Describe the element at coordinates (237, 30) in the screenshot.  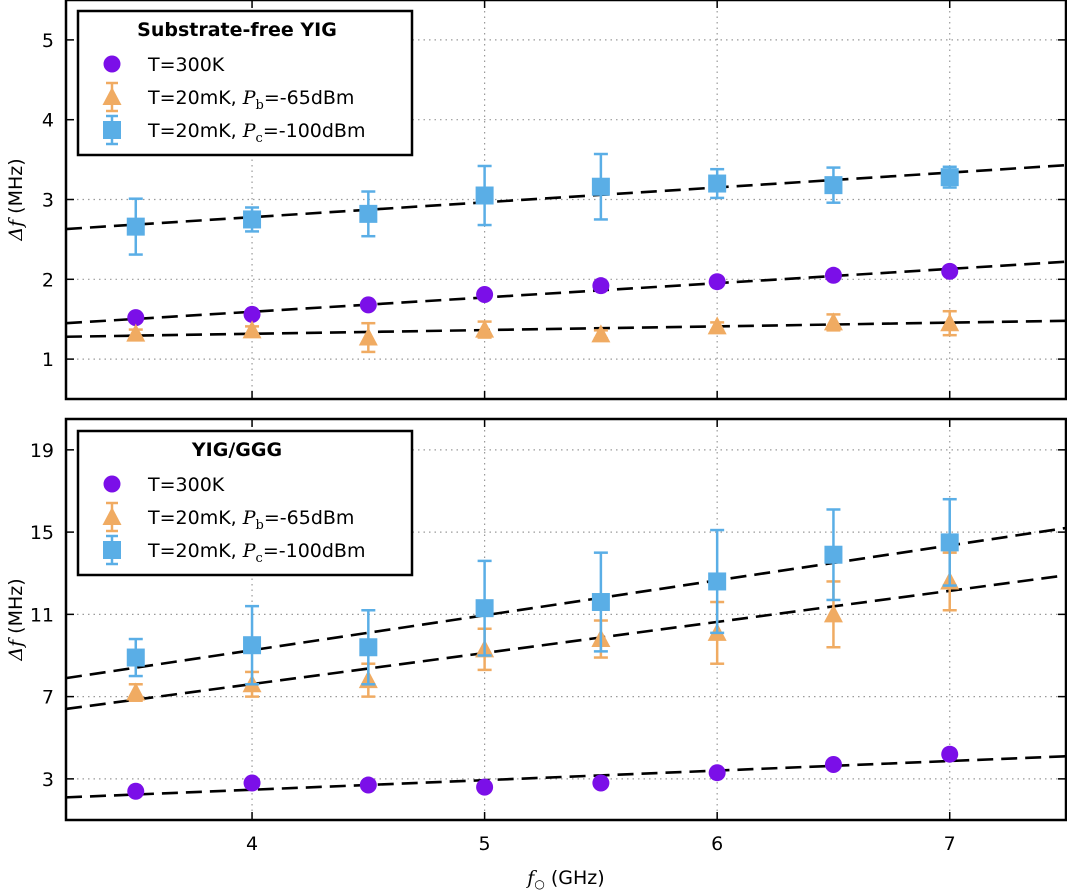
I see `legend-title: Substrate-free YIG` at that location.